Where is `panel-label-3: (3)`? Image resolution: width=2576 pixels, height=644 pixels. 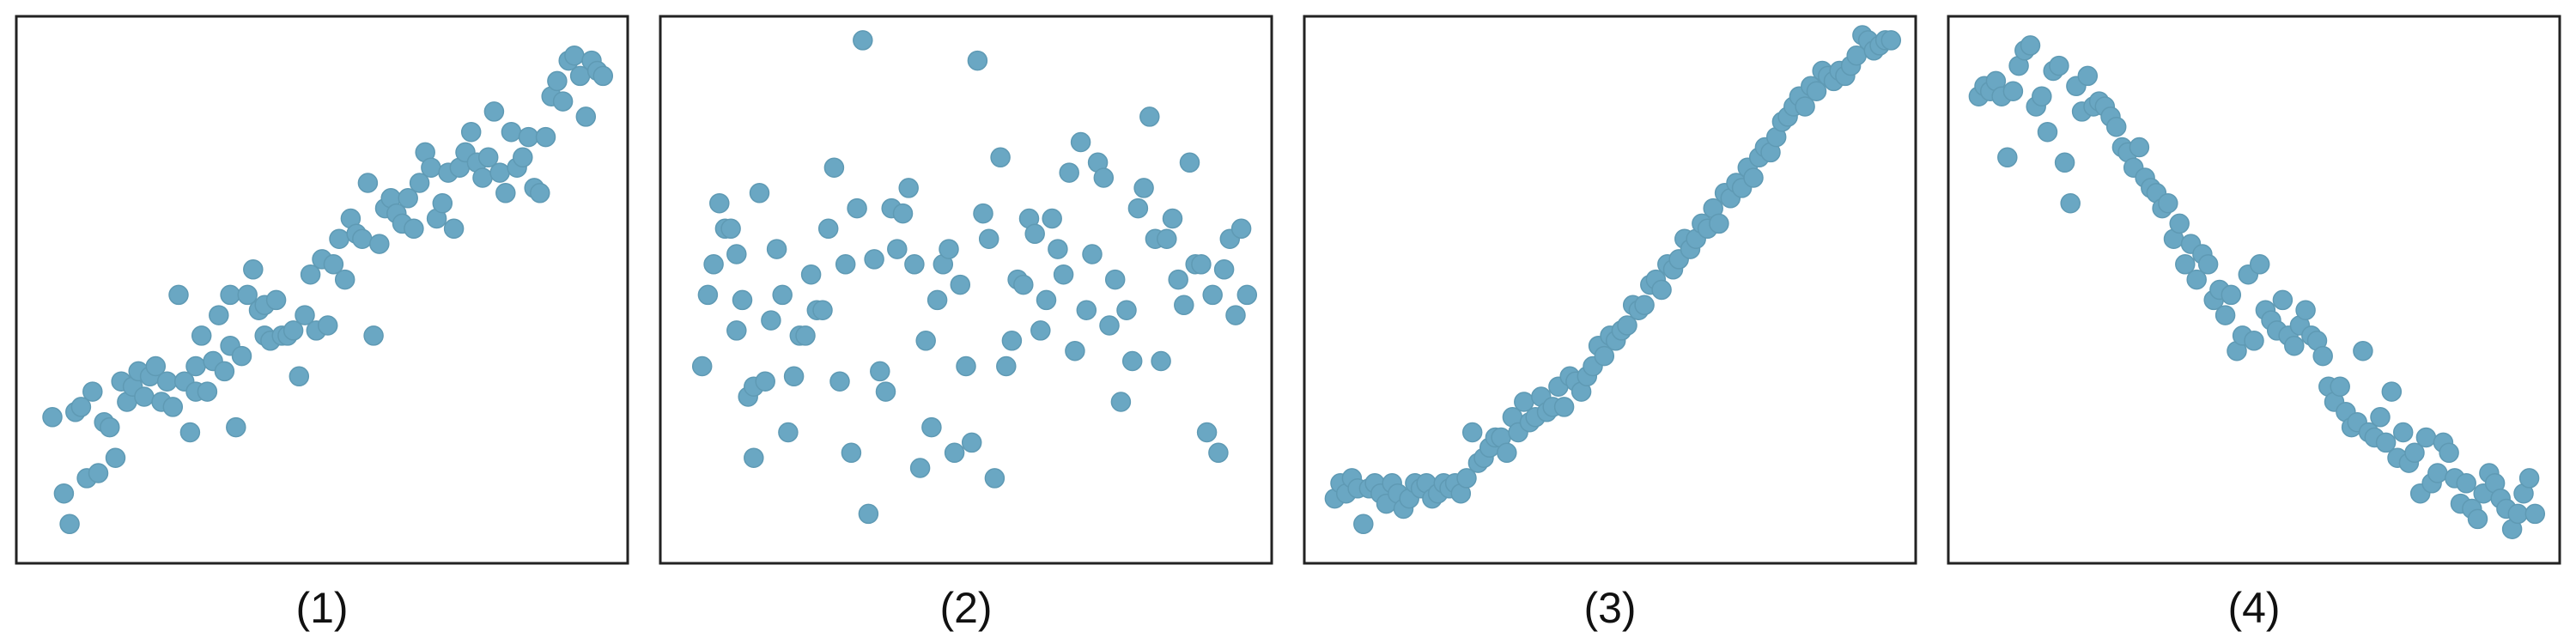
panel-label-3: (3) is located at coordinates (1609, 608).